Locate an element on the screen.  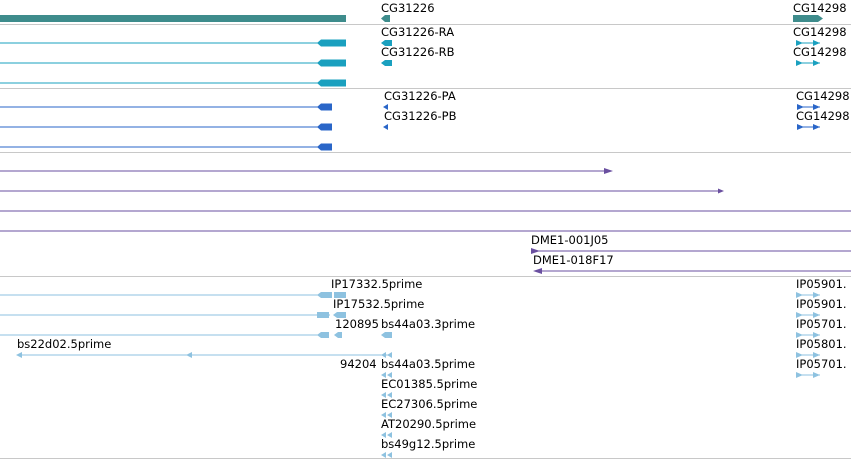
transcript-track-b is located at coordinates (410, 127).